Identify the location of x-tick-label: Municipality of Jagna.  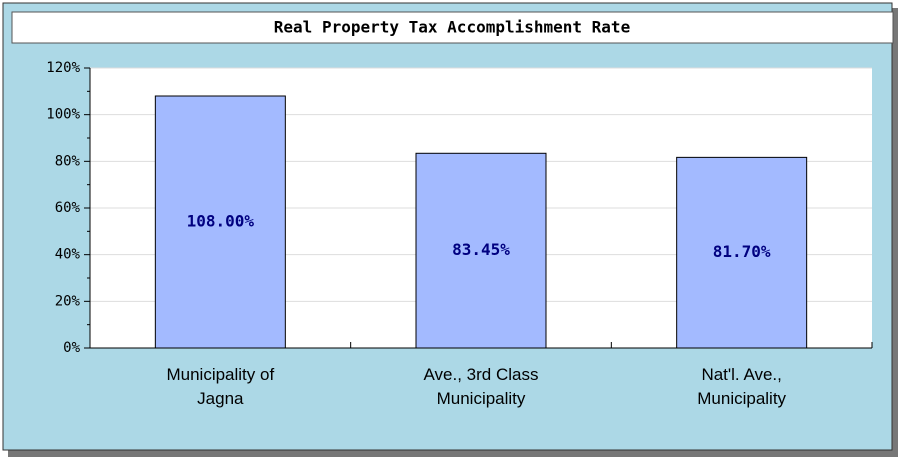
(220, 386).